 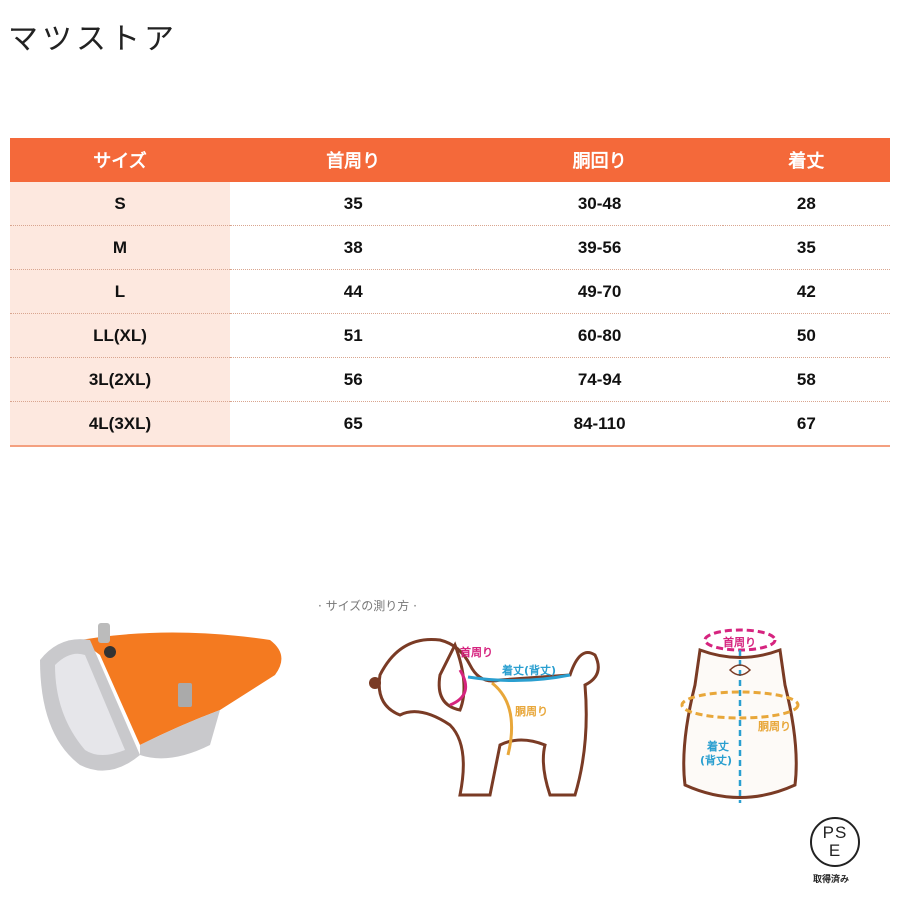 What do you see at coordinates (599, 204) in the screenshot?
I see `cell-chest: 30-48` at bounding box center [599, 204].